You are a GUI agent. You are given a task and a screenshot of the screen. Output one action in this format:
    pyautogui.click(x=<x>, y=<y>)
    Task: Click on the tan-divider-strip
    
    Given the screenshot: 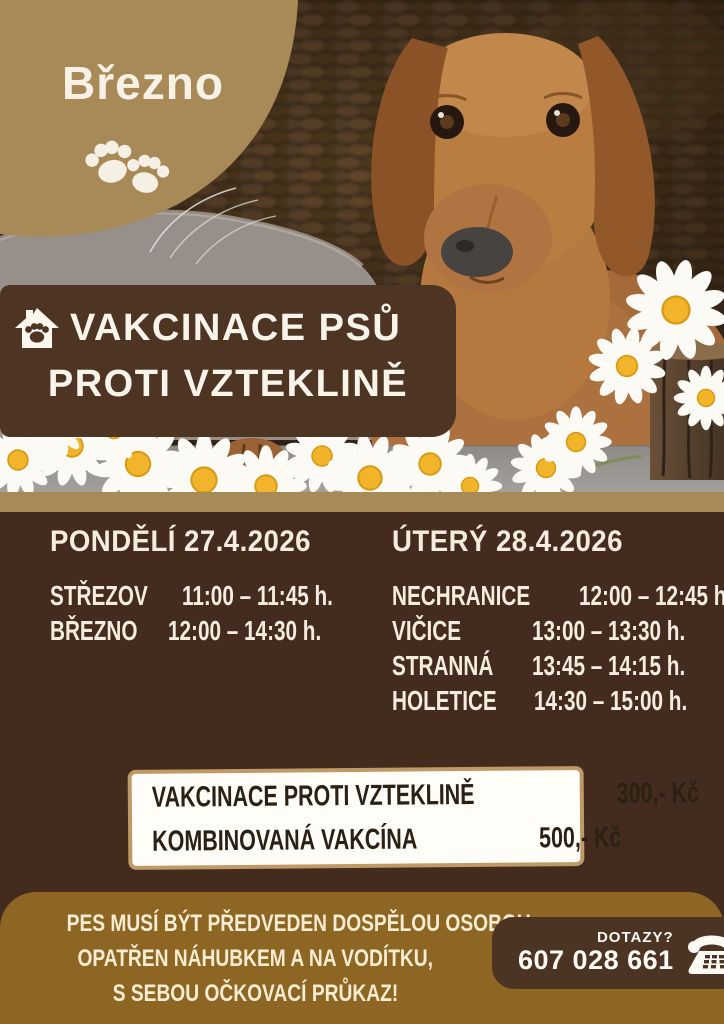 What is the action you would take?
    pyautogui.click(x=362, y=502)
    